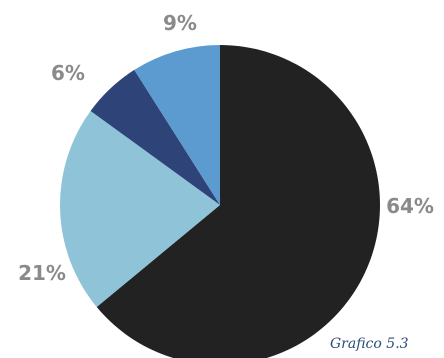 This screenshot has width=444, height=358. Describe the element at coordinates (180, 23) in the screenshot. I see `slice-label-9: 9%` at that location.